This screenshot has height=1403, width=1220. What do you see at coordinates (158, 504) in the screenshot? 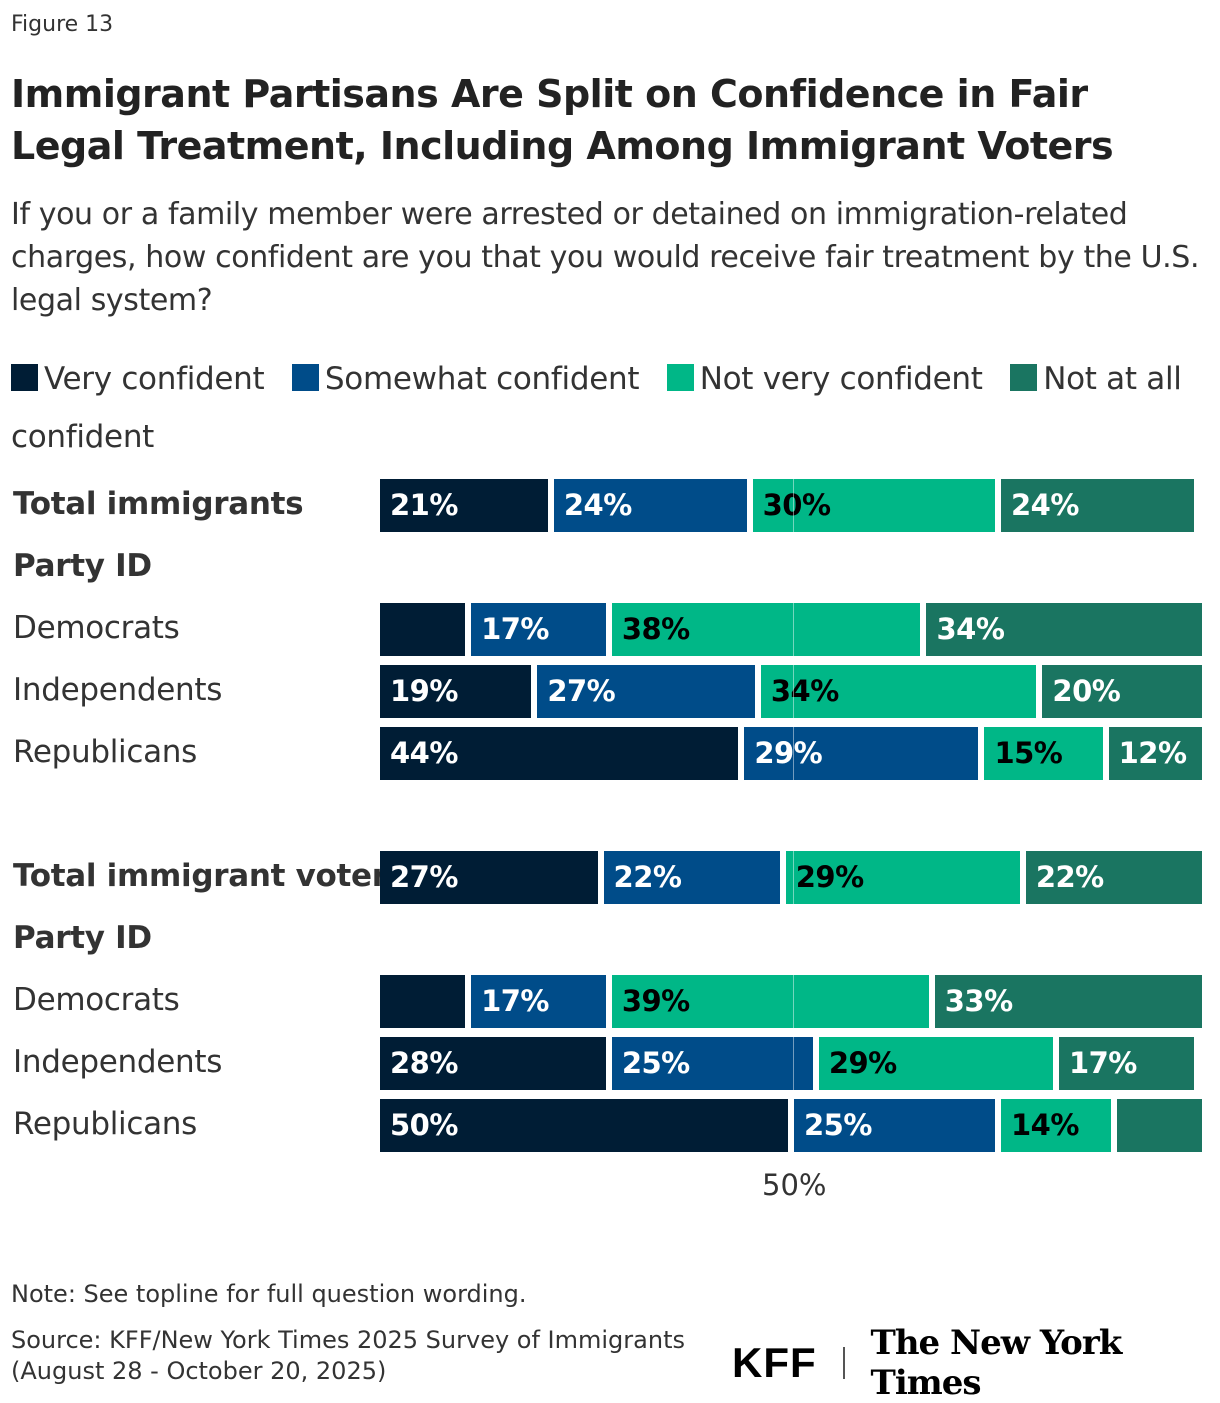
I see `row-label: Total immigrants` at bounding box center [158, 504].